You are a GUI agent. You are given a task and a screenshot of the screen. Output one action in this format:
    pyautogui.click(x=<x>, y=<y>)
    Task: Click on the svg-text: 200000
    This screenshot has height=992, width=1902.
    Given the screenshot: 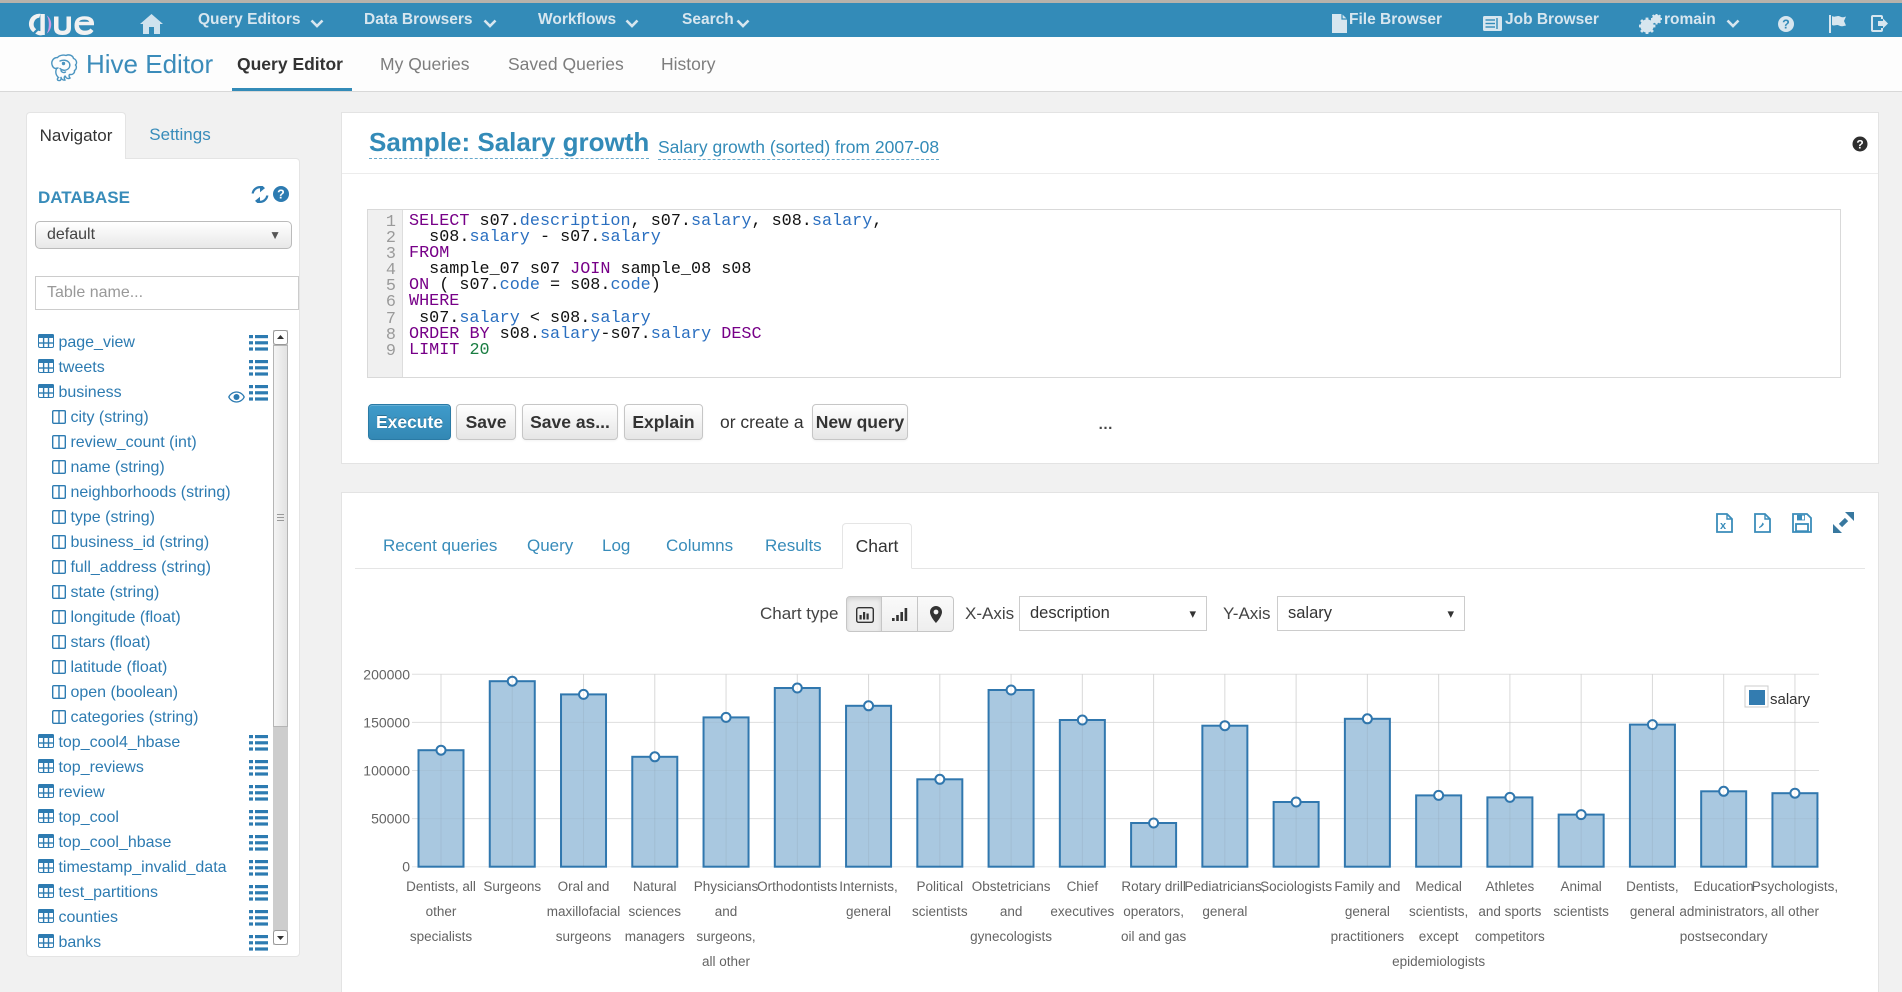 What is the action you would take?
    pyautogui.click(x=386, y=674)
    